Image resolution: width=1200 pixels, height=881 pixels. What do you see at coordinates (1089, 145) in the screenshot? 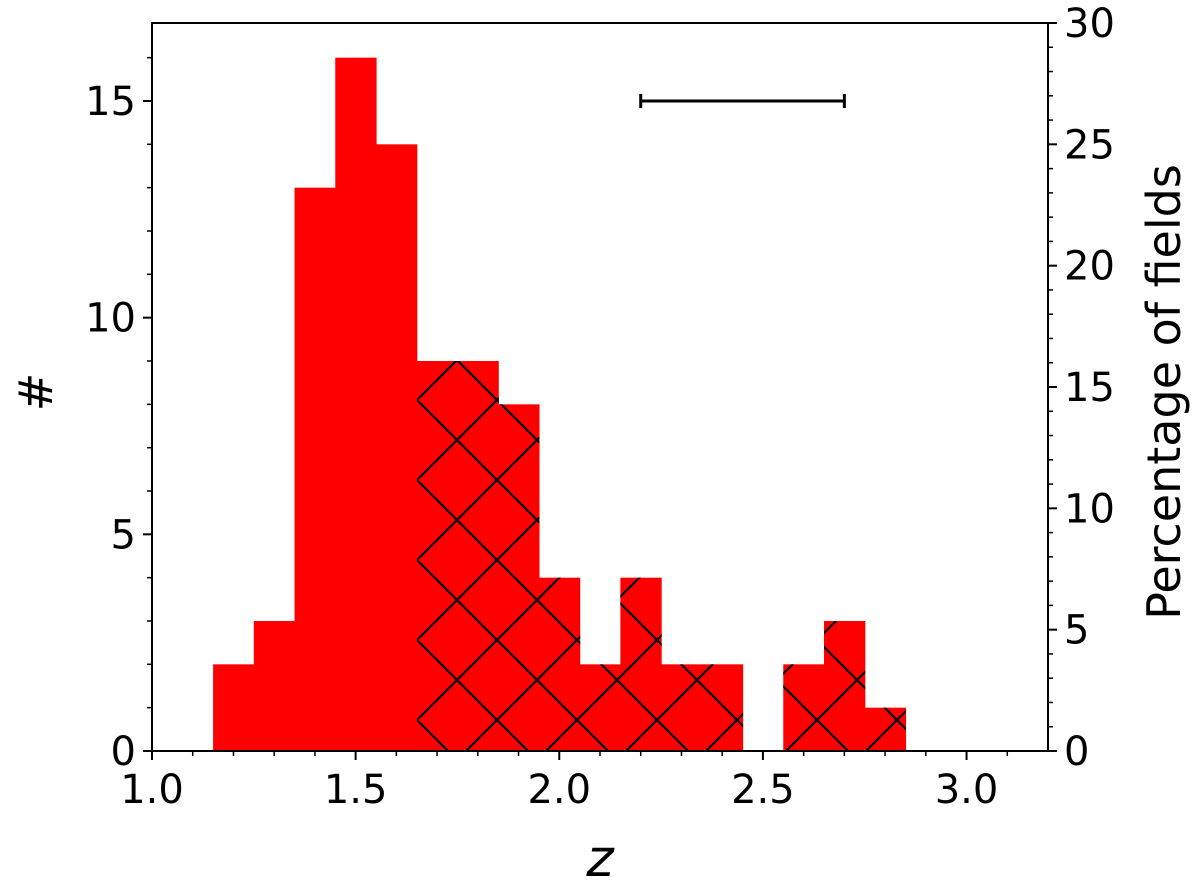
I see `y2-tick-label: 25` at bounding box center [1089, 145].